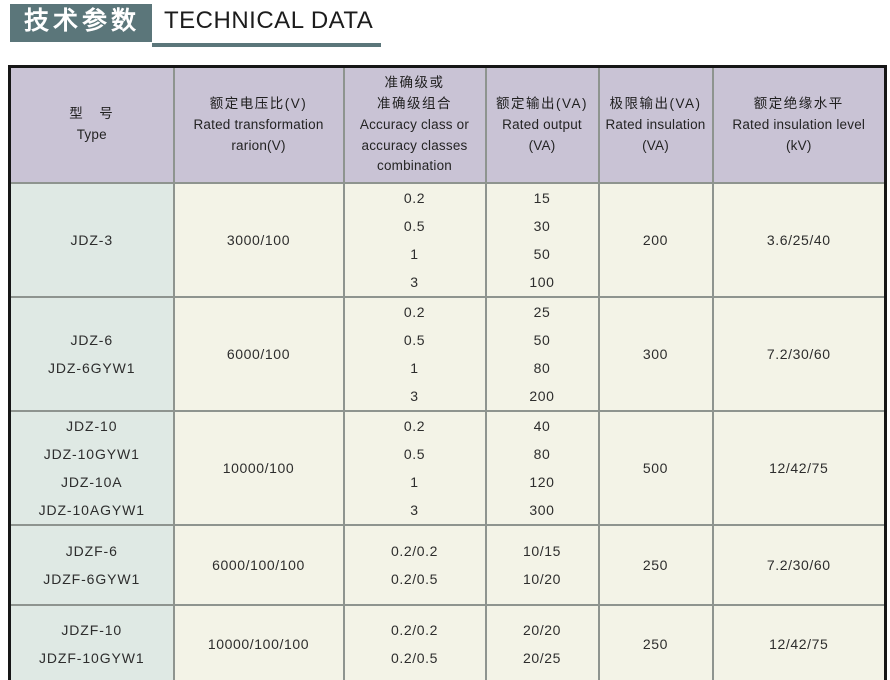 This screenshot has width=890, height=680. What do you see at coordinates (542, 103) in the screenshot?
I see `col-header-rated-output-cn: 额定输出(VA)` at bounding box center [542, 103].